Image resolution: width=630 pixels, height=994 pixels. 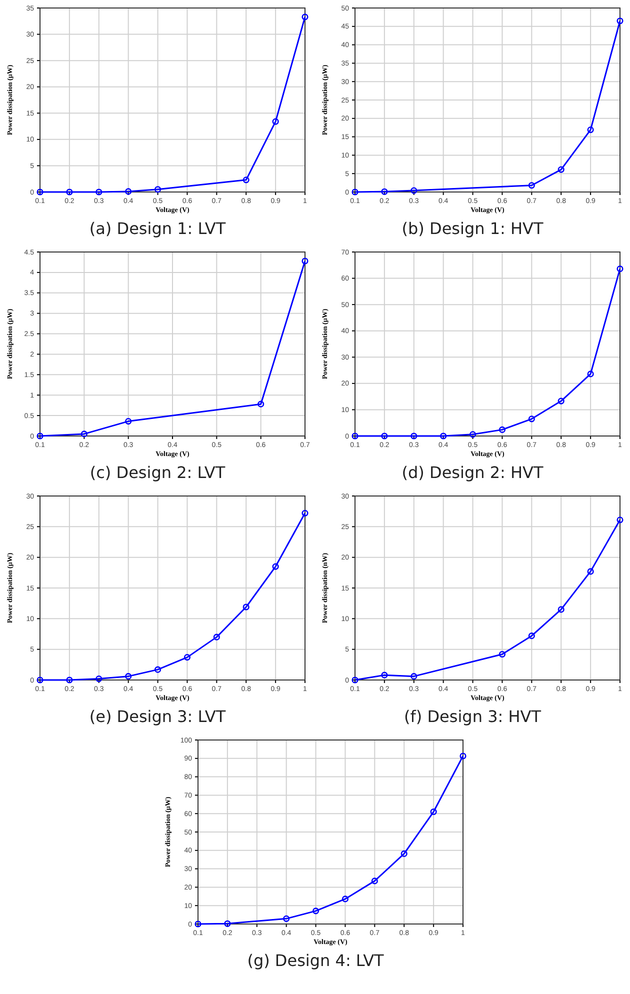 I want to click on text: (g) Design 4: LVT, so click(x=315, y=960).